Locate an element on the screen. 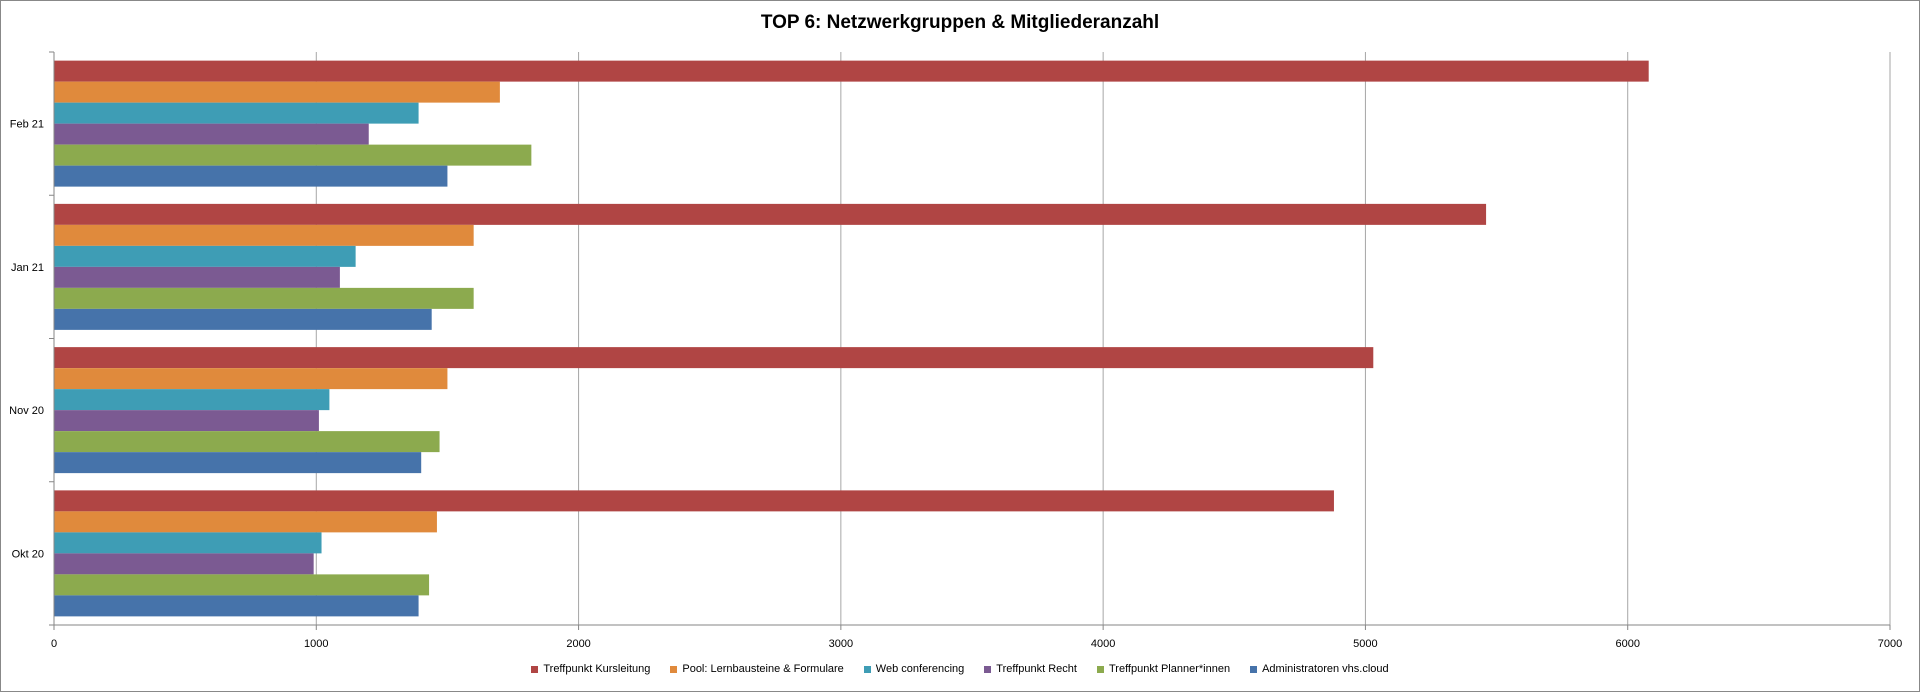 Image resolution: width=1920 pixels, height=692 pixels. y-category-label: Nov 20 is located at coordinates (26, 411).